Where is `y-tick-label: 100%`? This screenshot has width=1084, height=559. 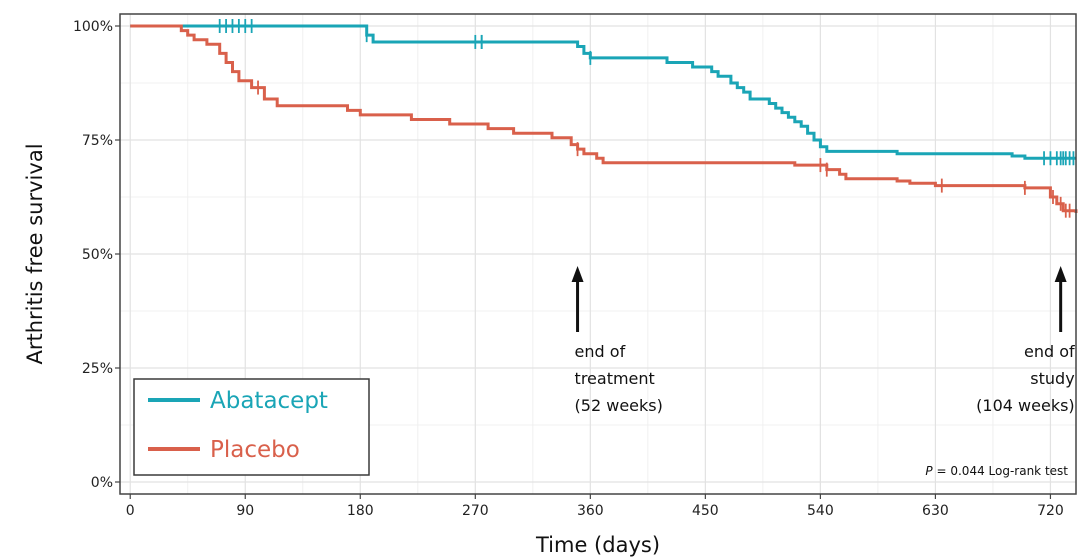
y-tick-label: 100% is located at coordinates (93, 27).